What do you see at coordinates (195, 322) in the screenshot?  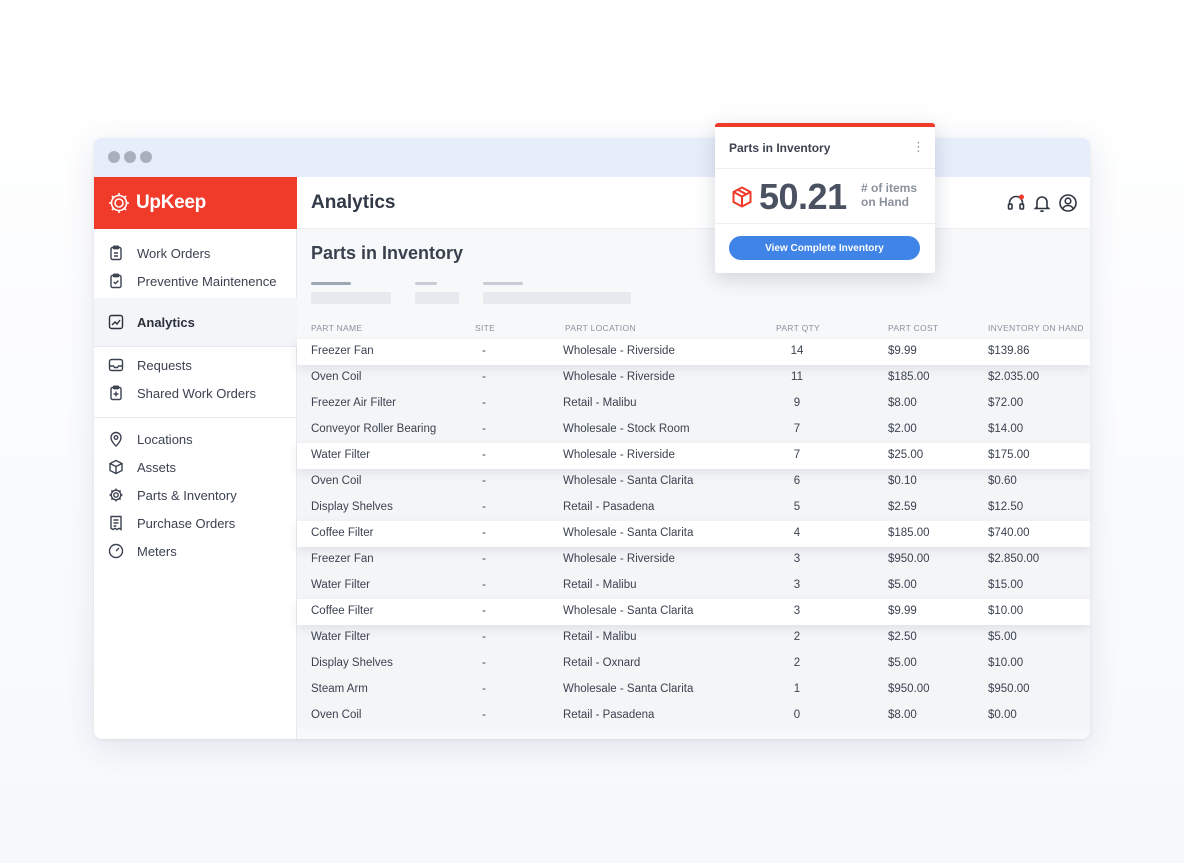 I see `sidebar-item-analytics: Analytics` at bounding box center [195, 322].